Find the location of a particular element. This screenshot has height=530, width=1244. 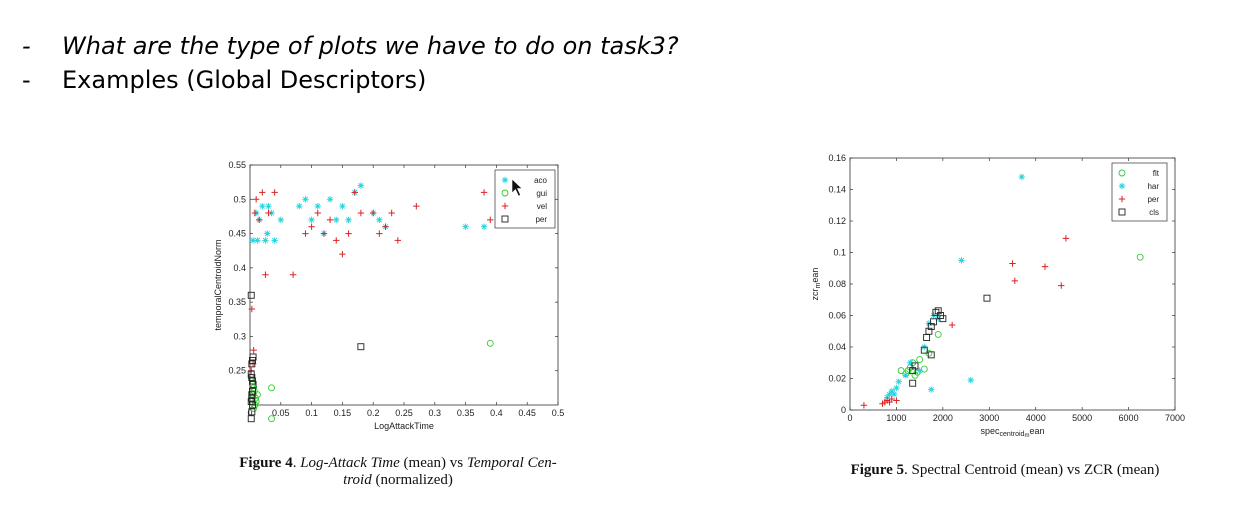

x-axis-label-tail: ean is located at coordinates (1036, 431).